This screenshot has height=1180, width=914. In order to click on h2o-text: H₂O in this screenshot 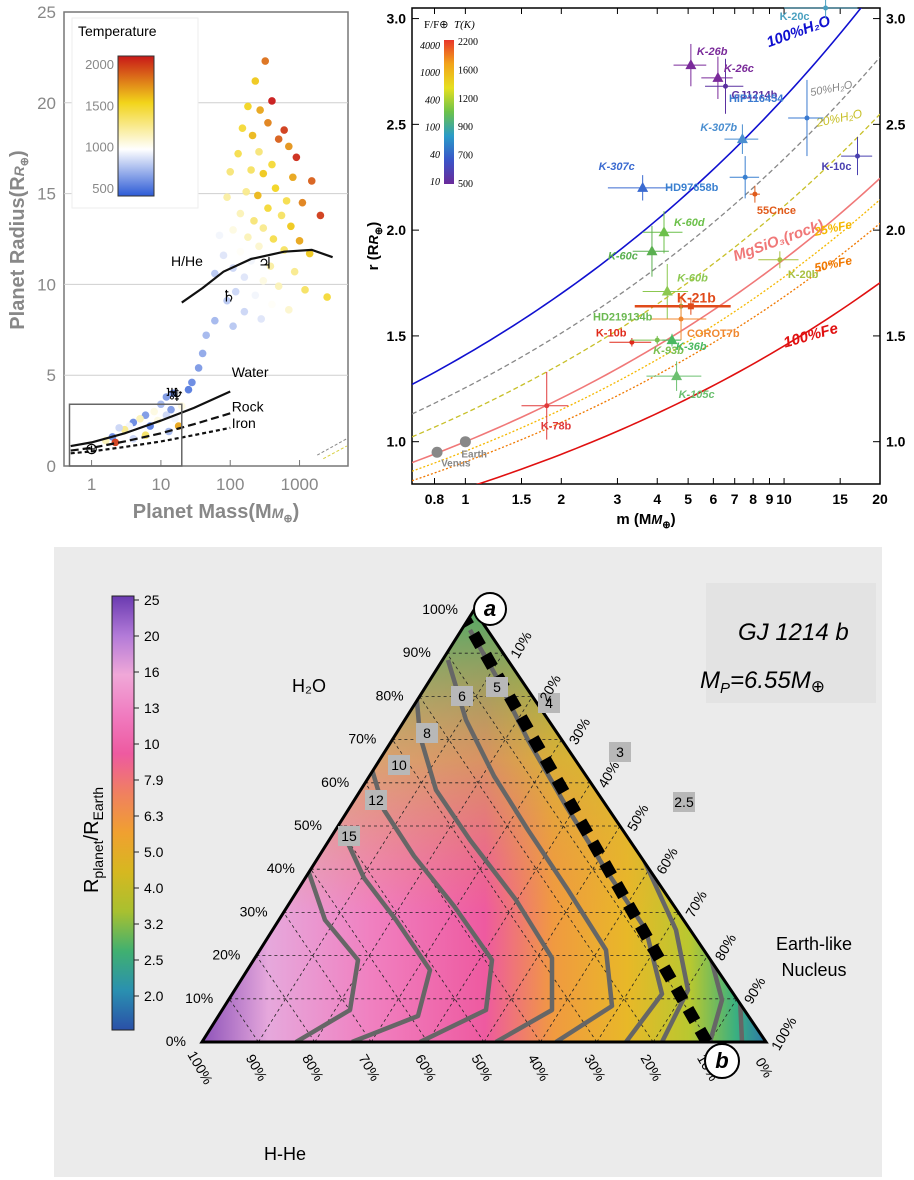, I will do `click(309, 686)`.